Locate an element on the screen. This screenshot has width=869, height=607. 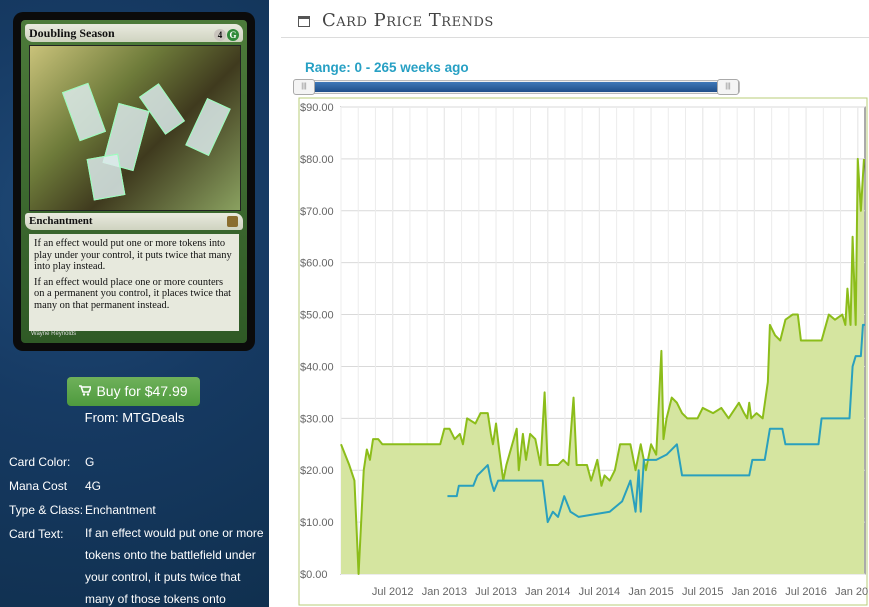
card-artwork is located at coordinates (135, 128).